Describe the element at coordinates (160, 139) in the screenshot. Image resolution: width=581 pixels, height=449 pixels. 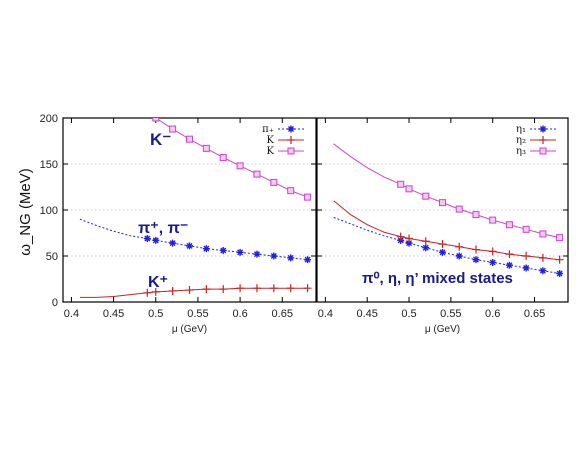
I see `annotation-label: K⁻` at that location.